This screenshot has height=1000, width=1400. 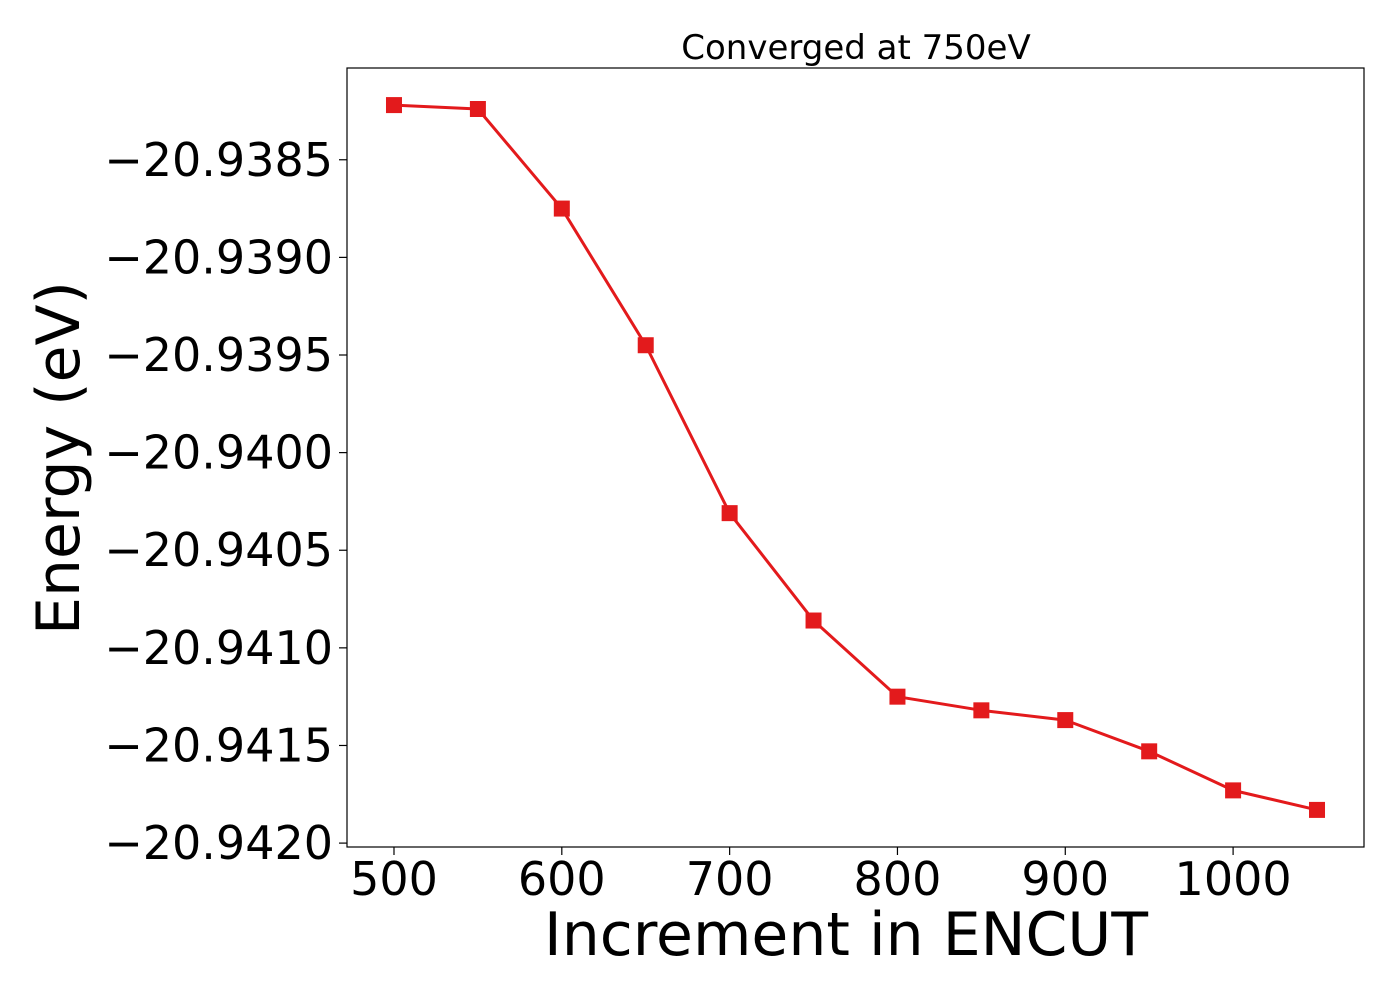 What do you see at coordinates (218, 550) in the screenshot?
I see `y-tick-label: −20.9405` at bounding box center [218, 550].